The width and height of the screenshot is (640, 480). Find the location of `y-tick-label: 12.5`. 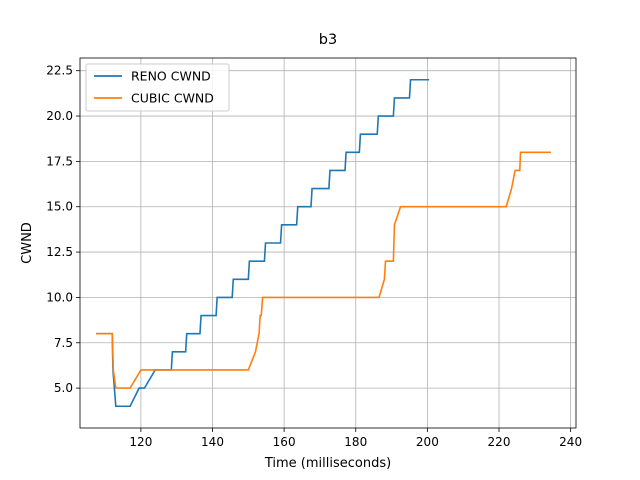

y-tick-label: 12.5 is located at coordinates (59, 252).